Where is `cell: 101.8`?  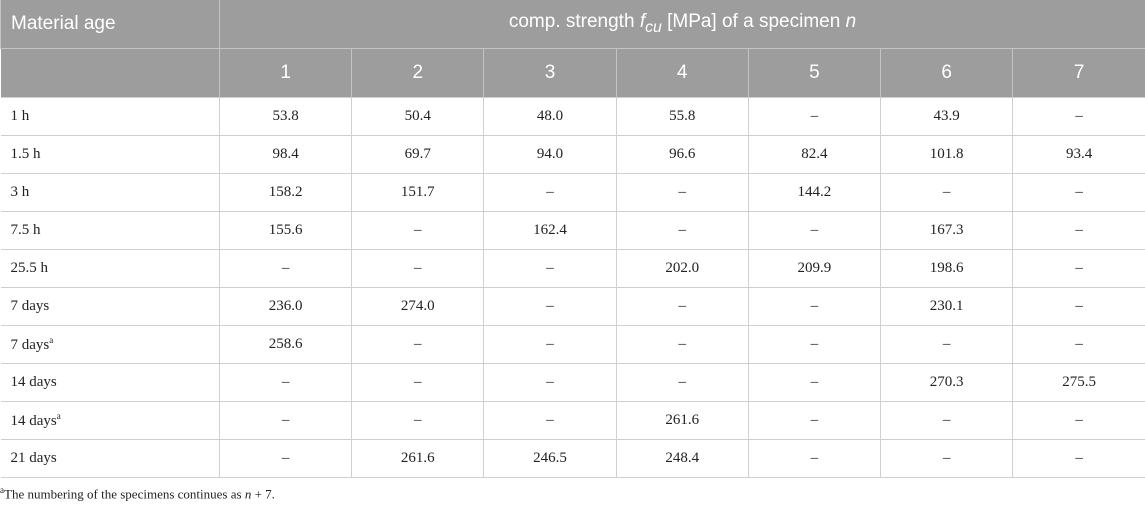
cell: 101.8 is located at coordinates (947, 154).